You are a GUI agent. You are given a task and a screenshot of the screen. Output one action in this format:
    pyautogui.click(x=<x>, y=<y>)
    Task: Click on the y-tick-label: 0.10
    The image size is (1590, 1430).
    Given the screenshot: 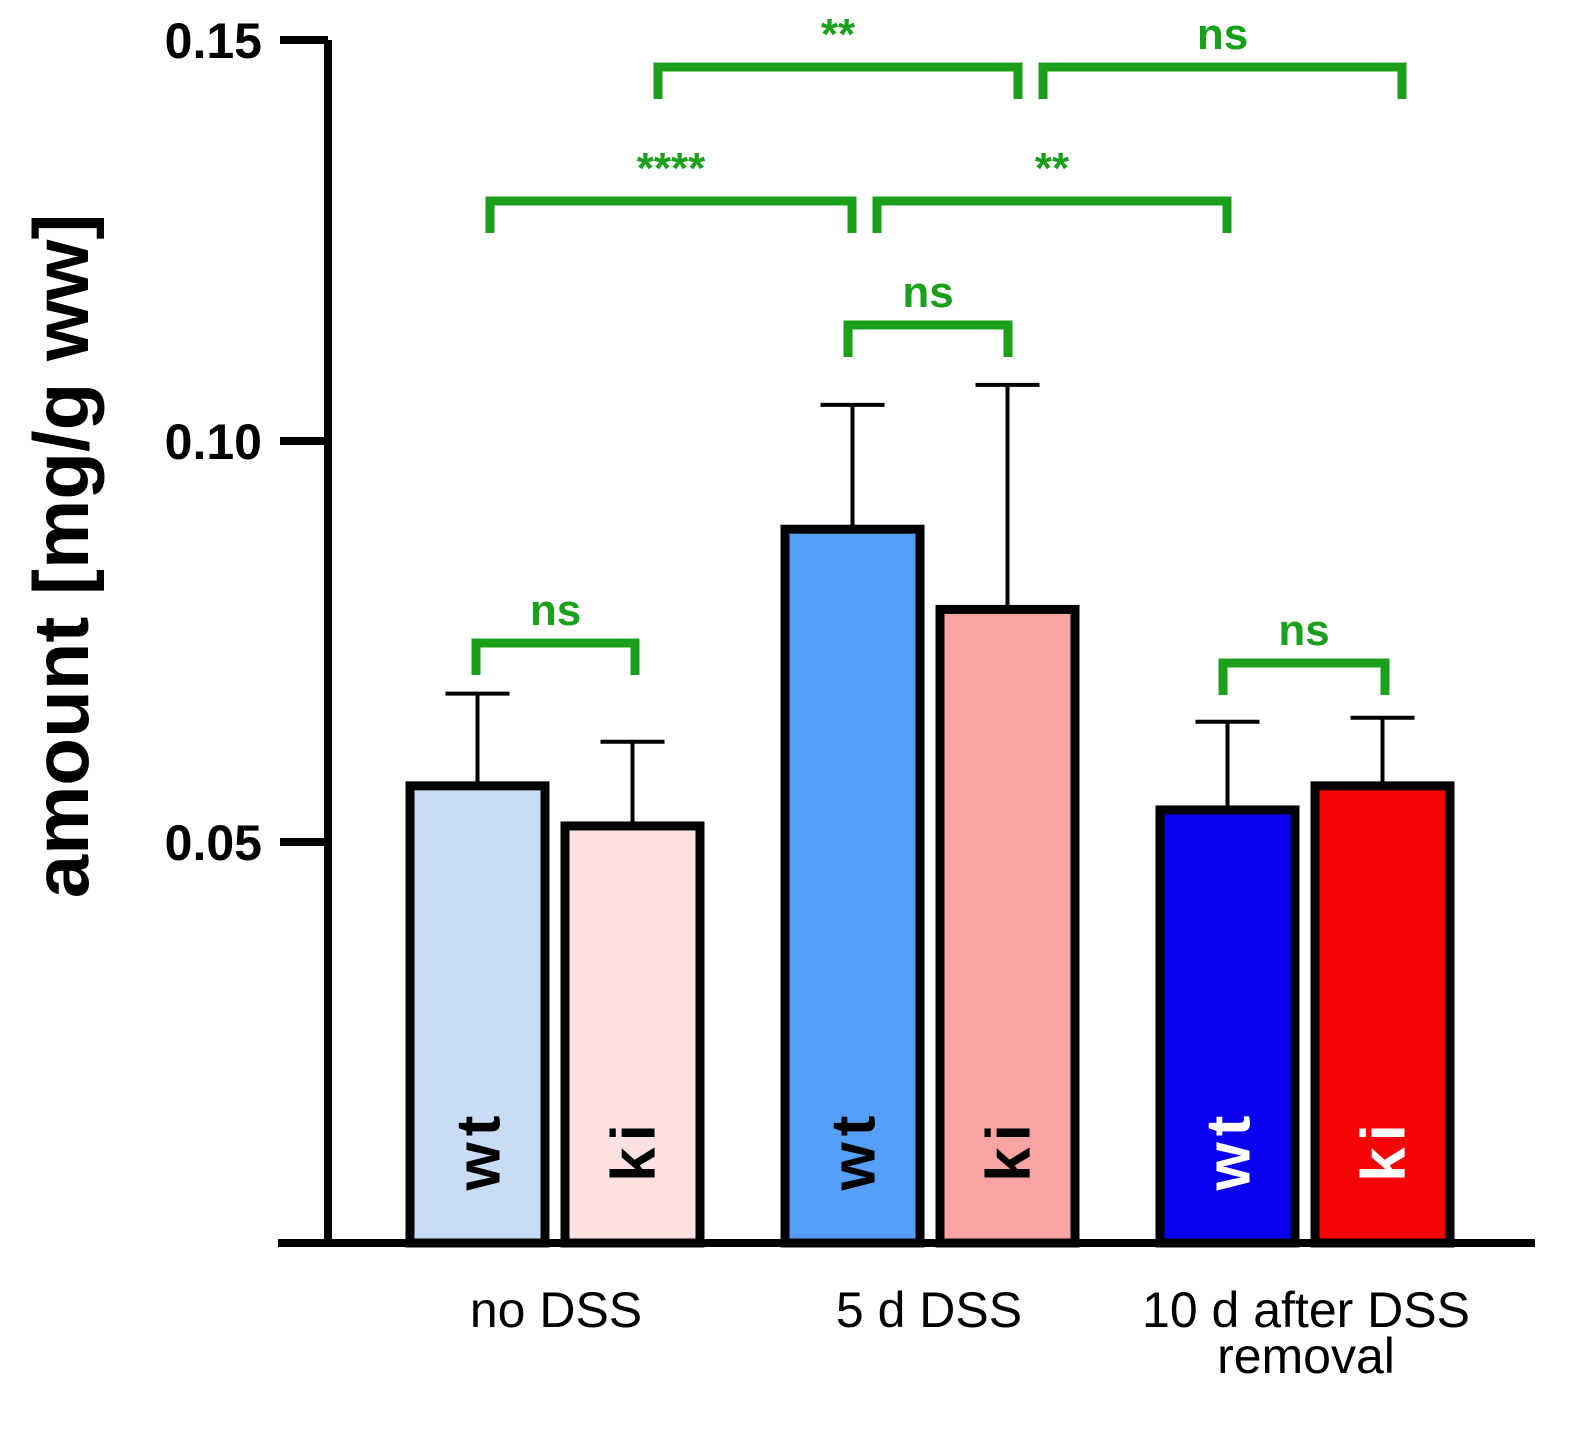 What is the action you would take?
    pyautogui.click(x=213, y=442)
    